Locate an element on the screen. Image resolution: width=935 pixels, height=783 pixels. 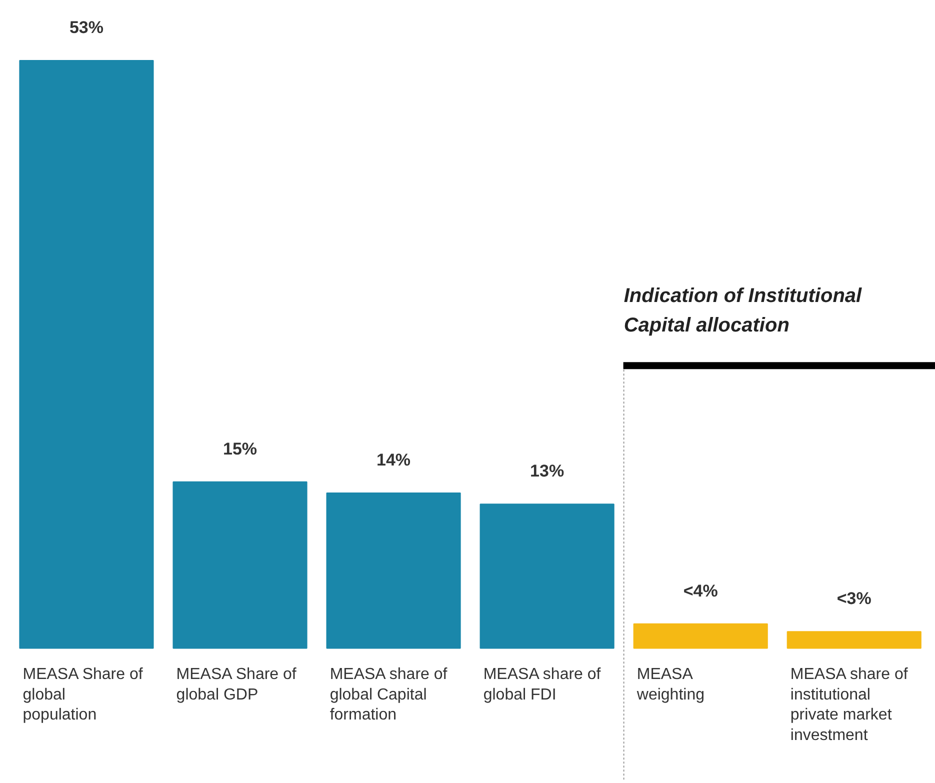
x-tick-label: MEASA share of institutional private market investment is located at coordinates (849, 705).